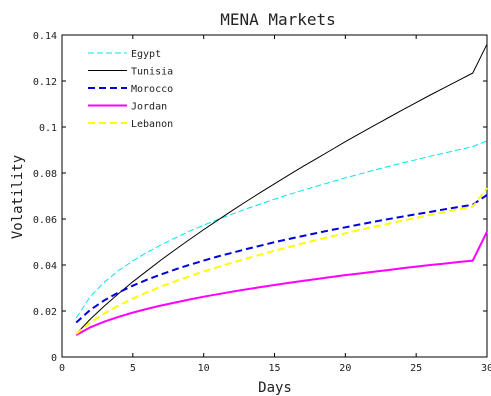 The width and height of the screenshot is (491, 396). What do you see at coordinates (152, 89) in the screenshot?
I see `legend-label-morocco: Morocco` at bounding box center [152, 89].